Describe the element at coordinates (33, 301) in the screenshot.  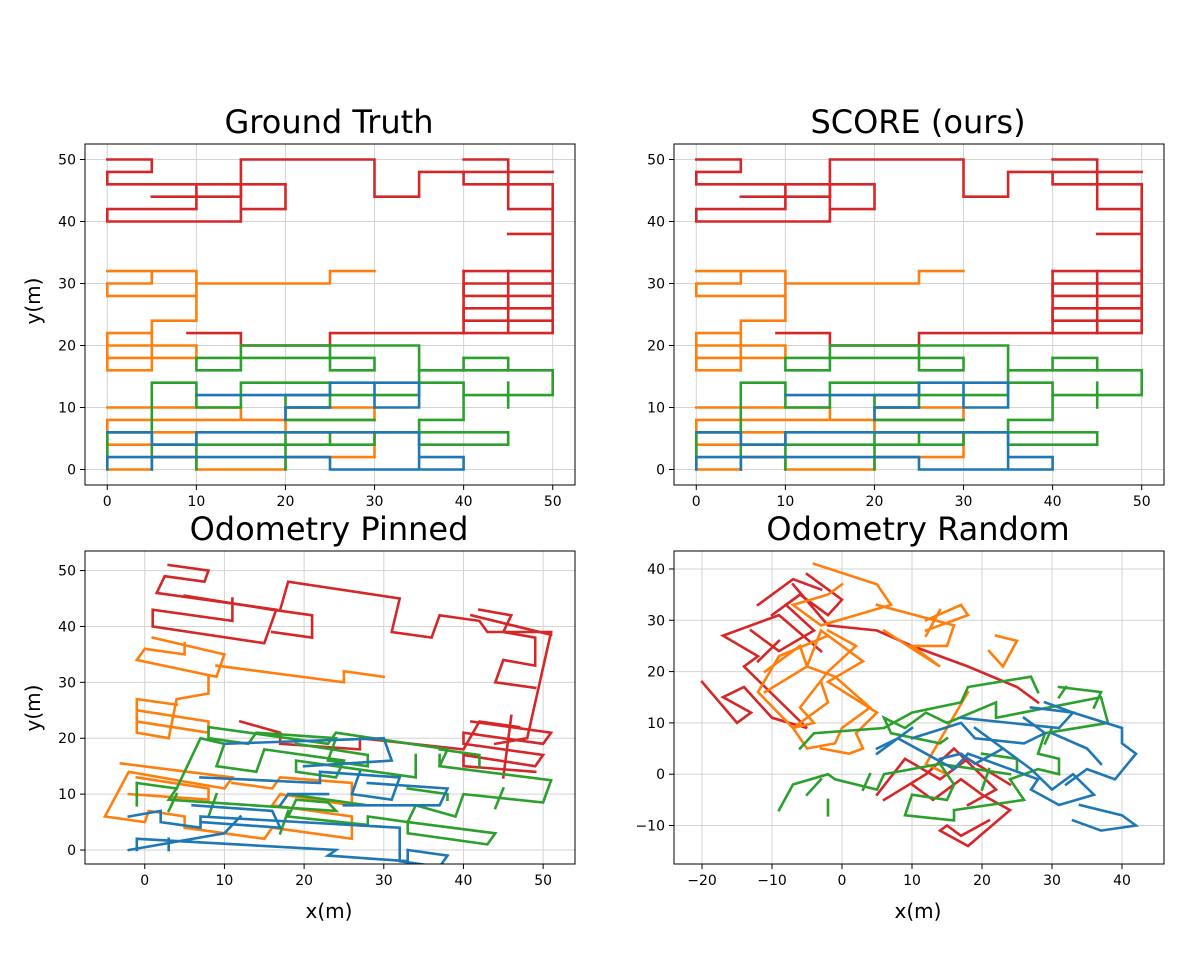
I see `y-axis-label: y(m)` at that location.